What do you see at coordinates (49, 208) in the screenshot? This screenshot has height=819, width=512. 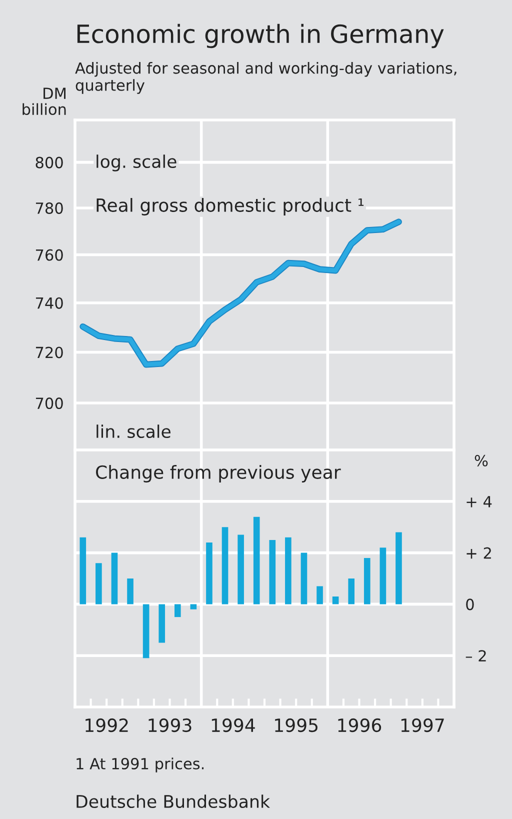 I see `y-tick-label: 780` at bounding box center [49, 208].